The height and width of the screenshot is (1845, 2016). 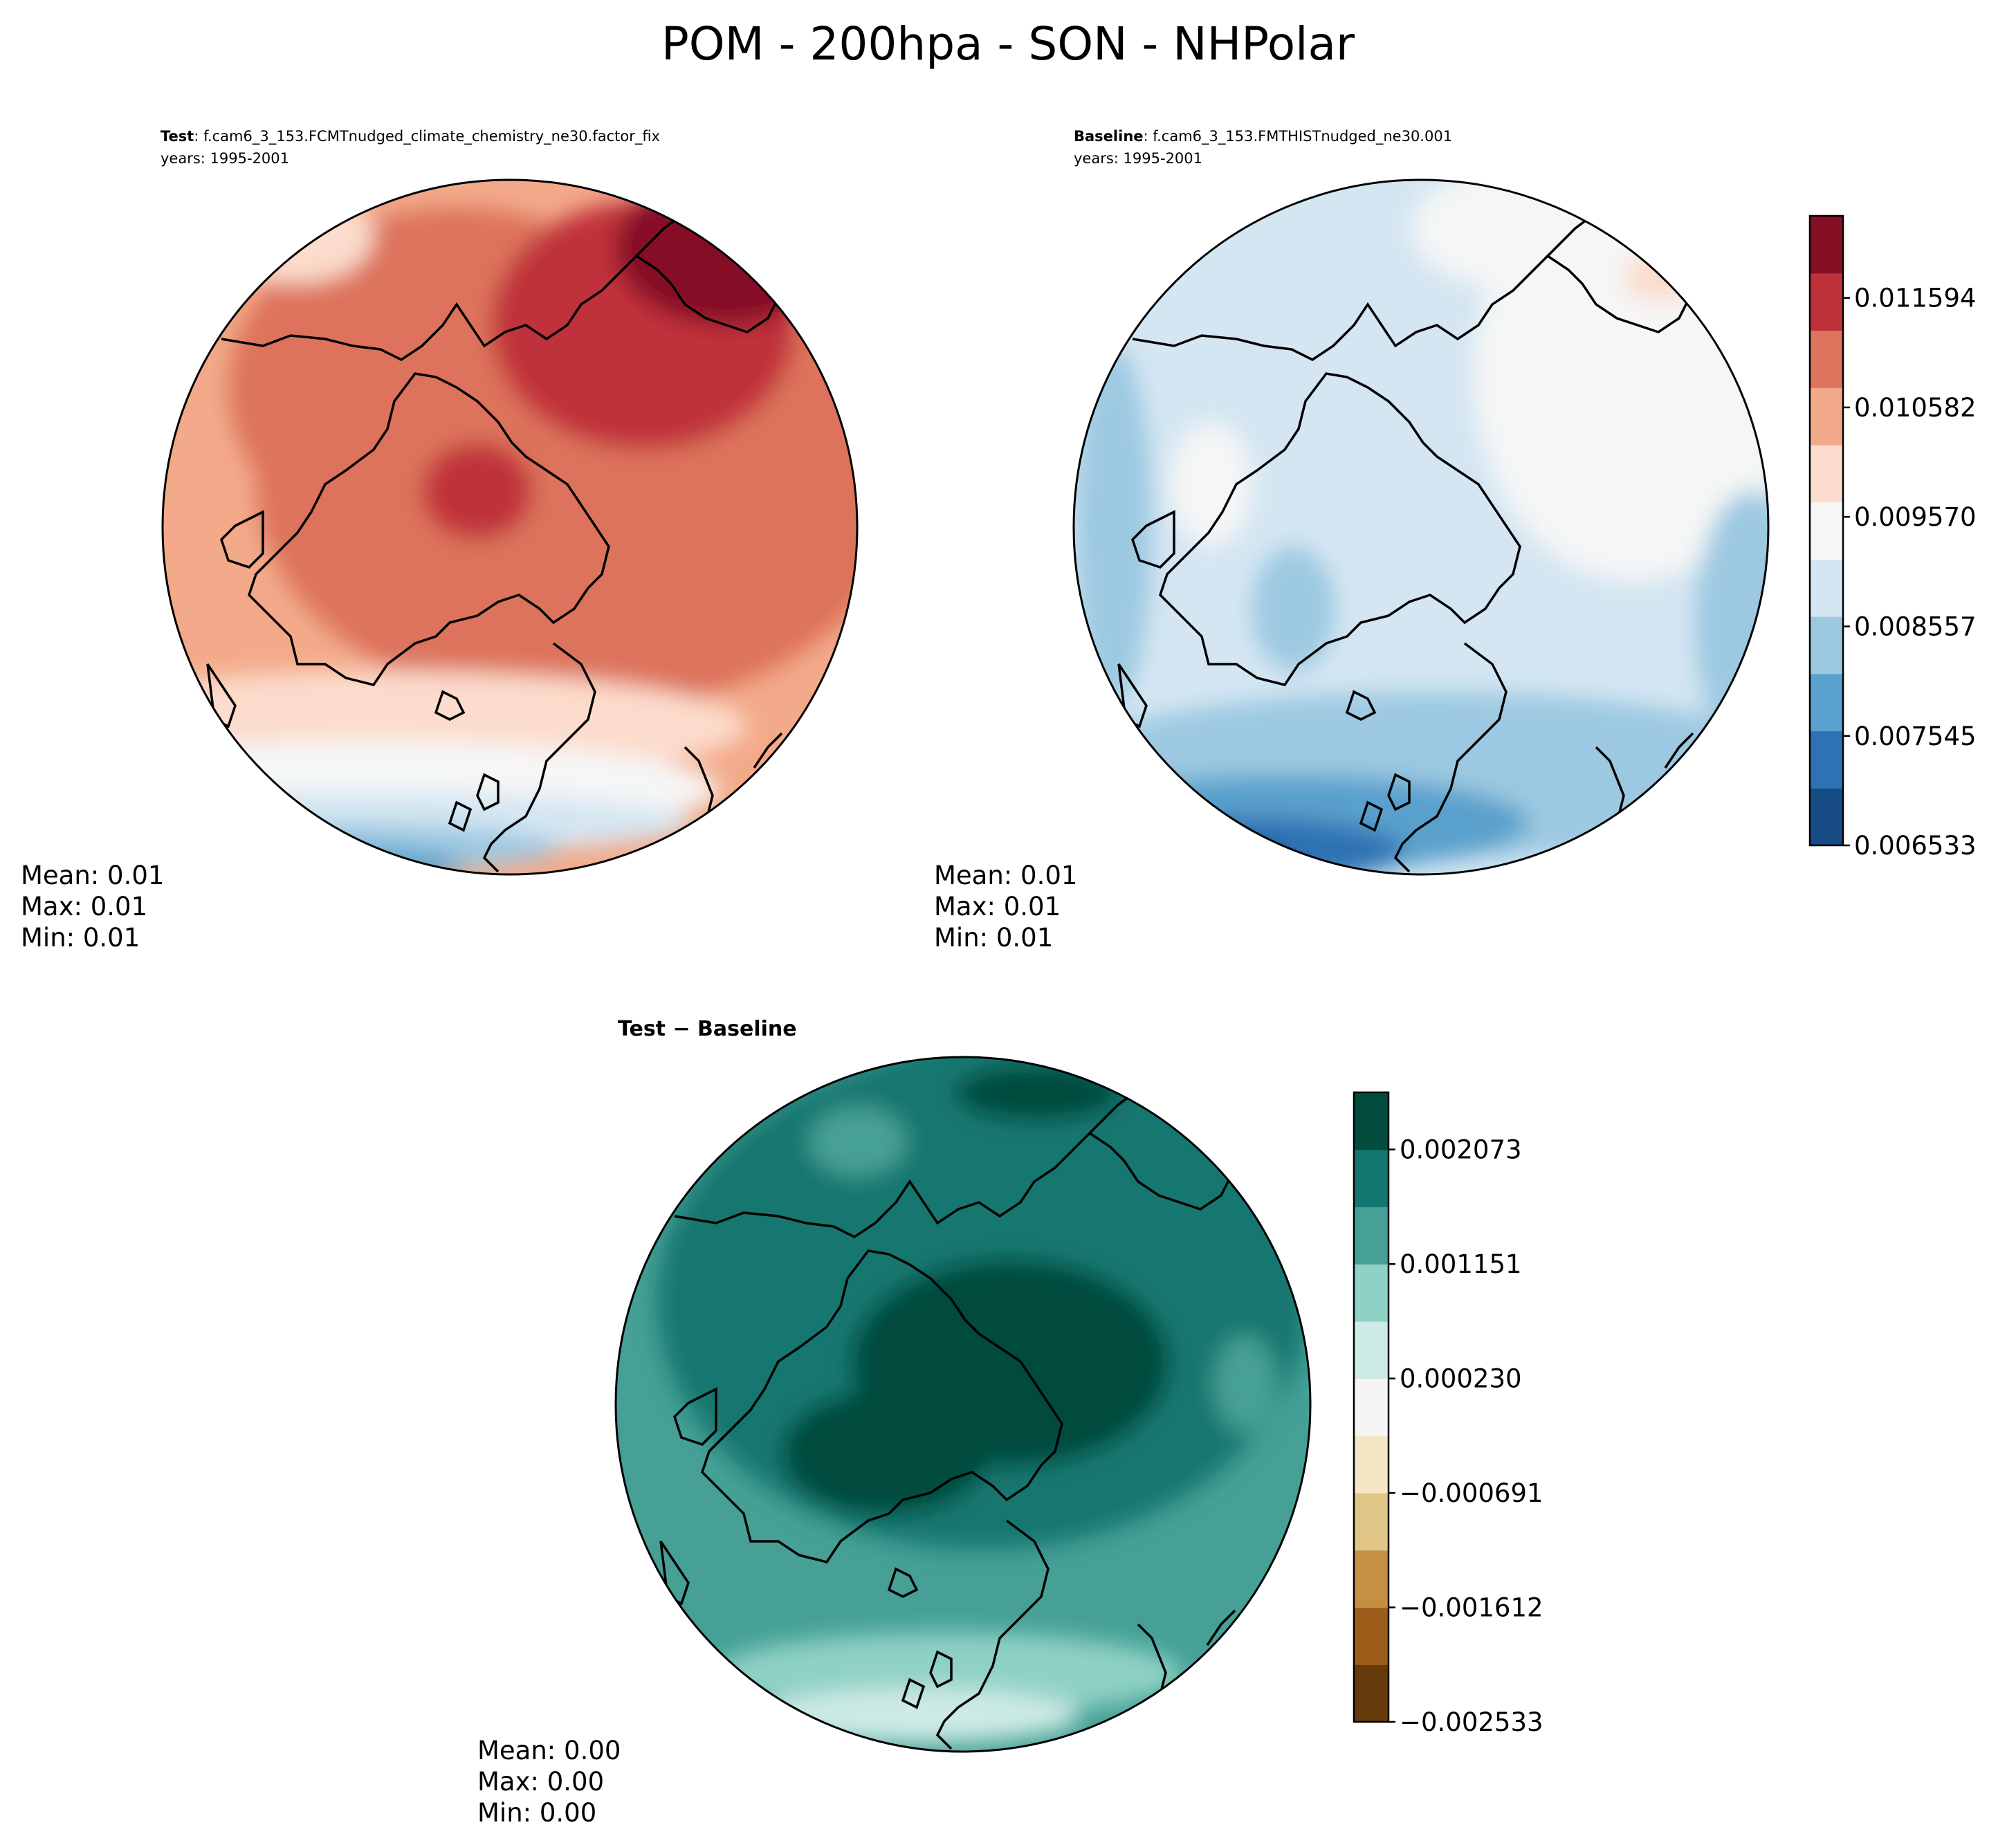 What do you see at coordinates (1915, 846) in the screenshot?
I see `cbar1-tick-label: 0.006533` at bounding box center [1915, 846].